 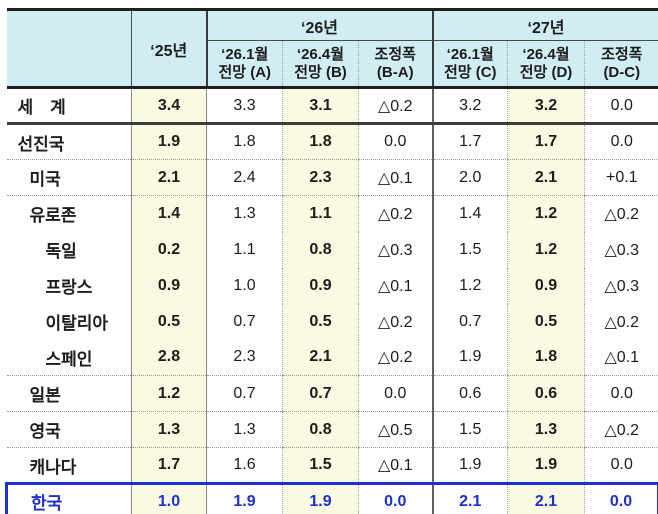 I want to click on cell-year25-value: 2.8, so click(x=169, y=357).